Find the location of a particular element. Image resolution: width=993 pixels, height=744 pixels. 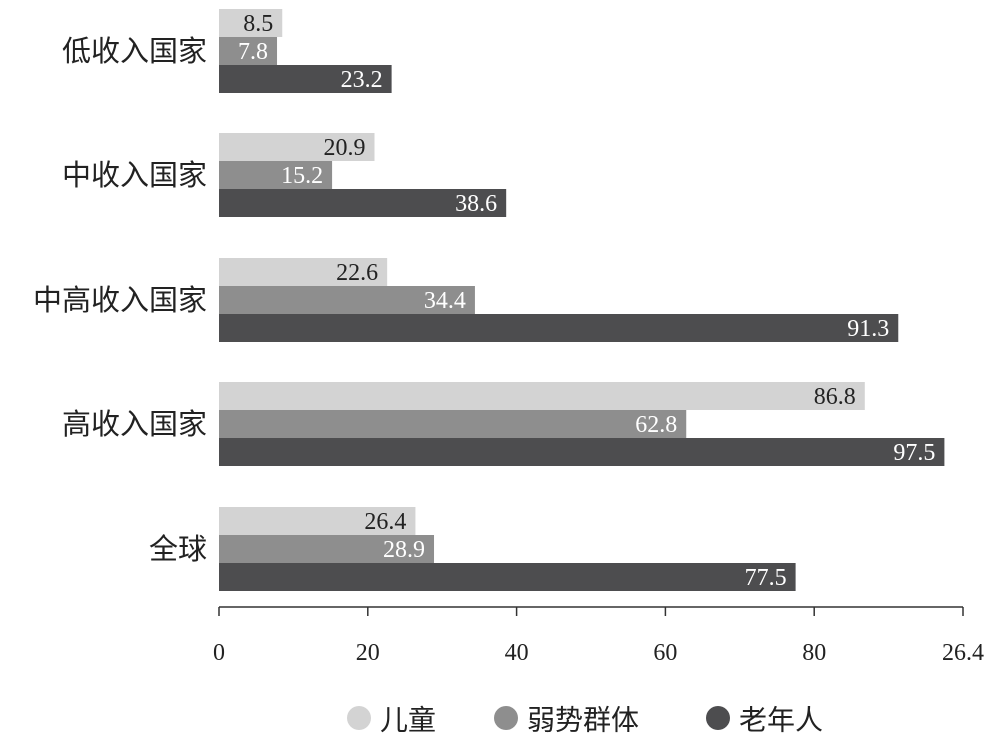

legend-label: 儿童 is located at coordinates (408, 720).